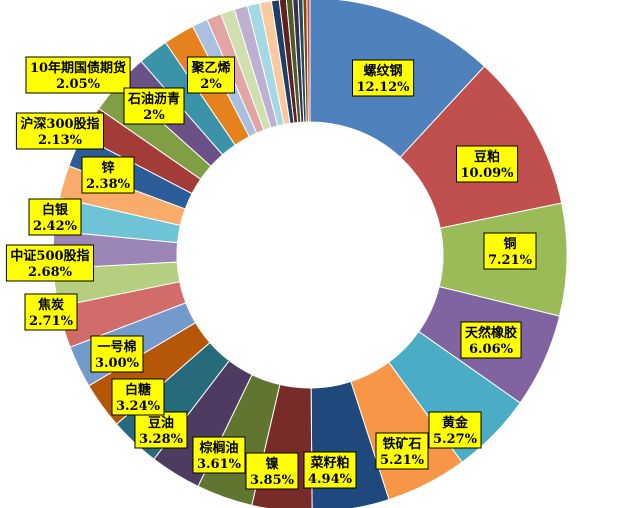 Image resolution: width=642 pixels, height=508 pixels. What do you see at coordinates (78, 84) in the screenshot?
I see `slice-label-value: 2.05%` at bounding box center [78, 84].